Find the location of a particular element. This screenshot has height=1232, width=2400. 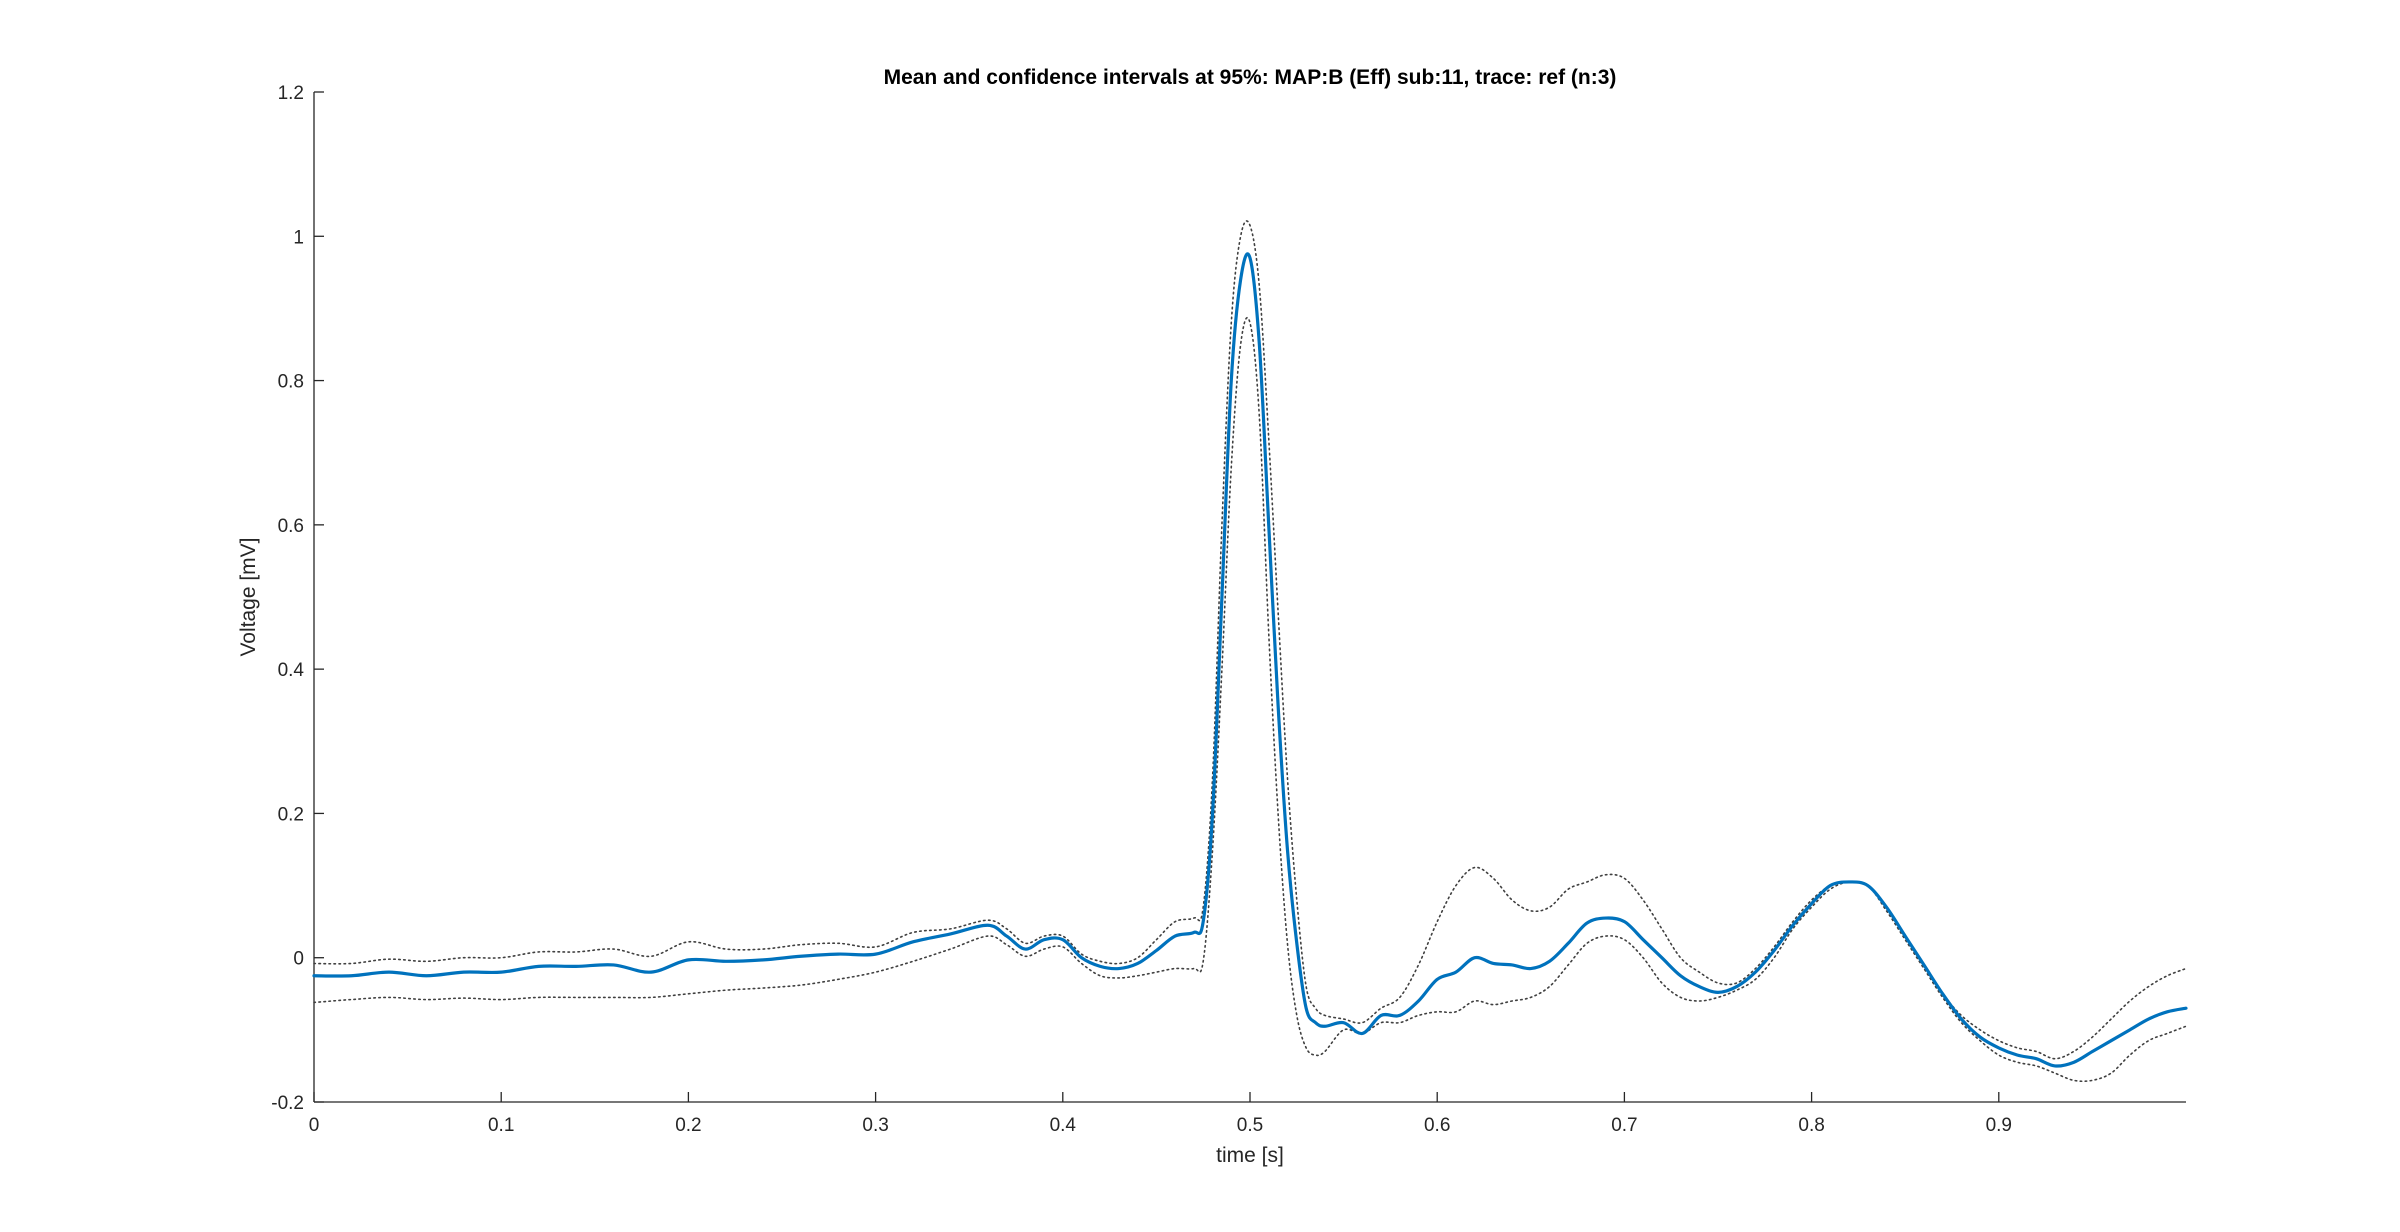

y-tick-label: 0.6 is located at coordinates (291, 526).